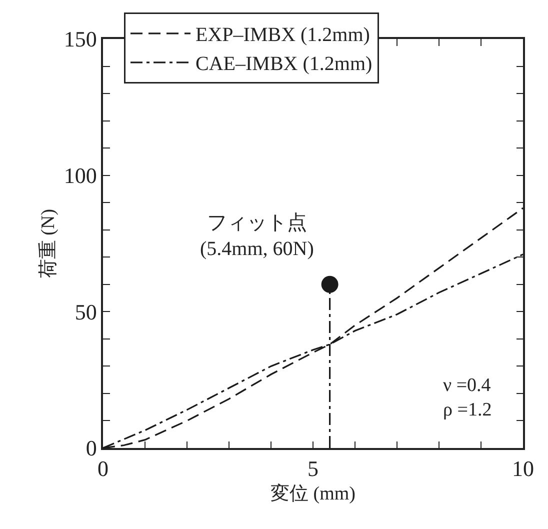 This screenshot has height=529, width=548. I want to click on y-tick-label: 50, so click(85, 311).